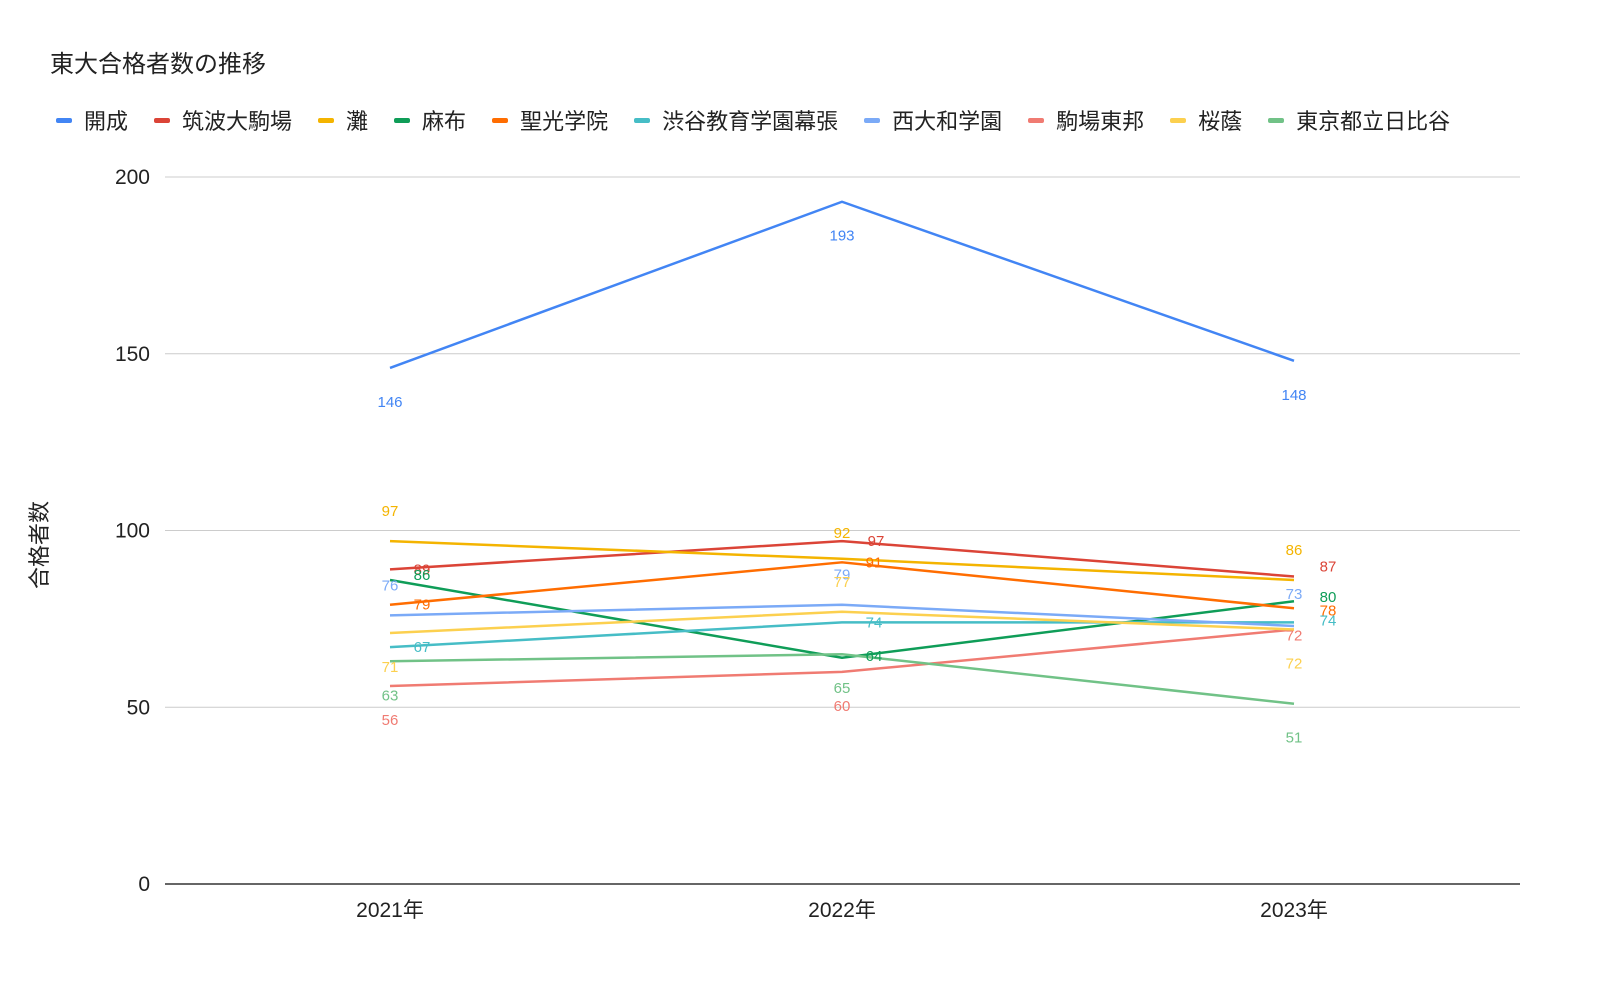 The image size is (1600, 990). I want to click on legend-label: 灘, so click(357, 122).